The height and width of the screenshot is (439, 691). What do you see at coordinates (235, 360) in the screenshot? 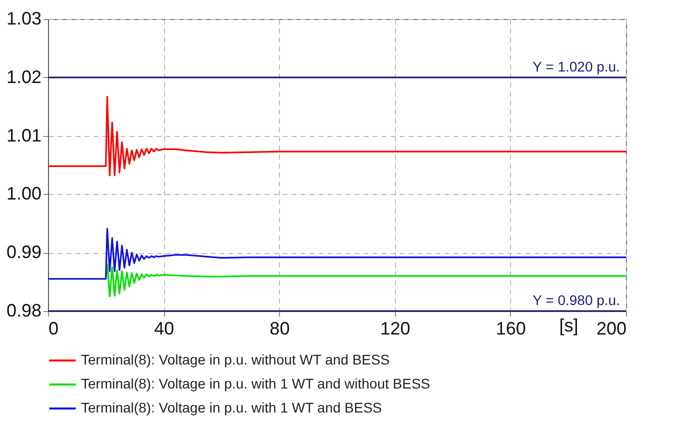
I see `legend-label: Terminal(8): Voltage in p.u. without WT and BESS` at bounding box center [235, 360].